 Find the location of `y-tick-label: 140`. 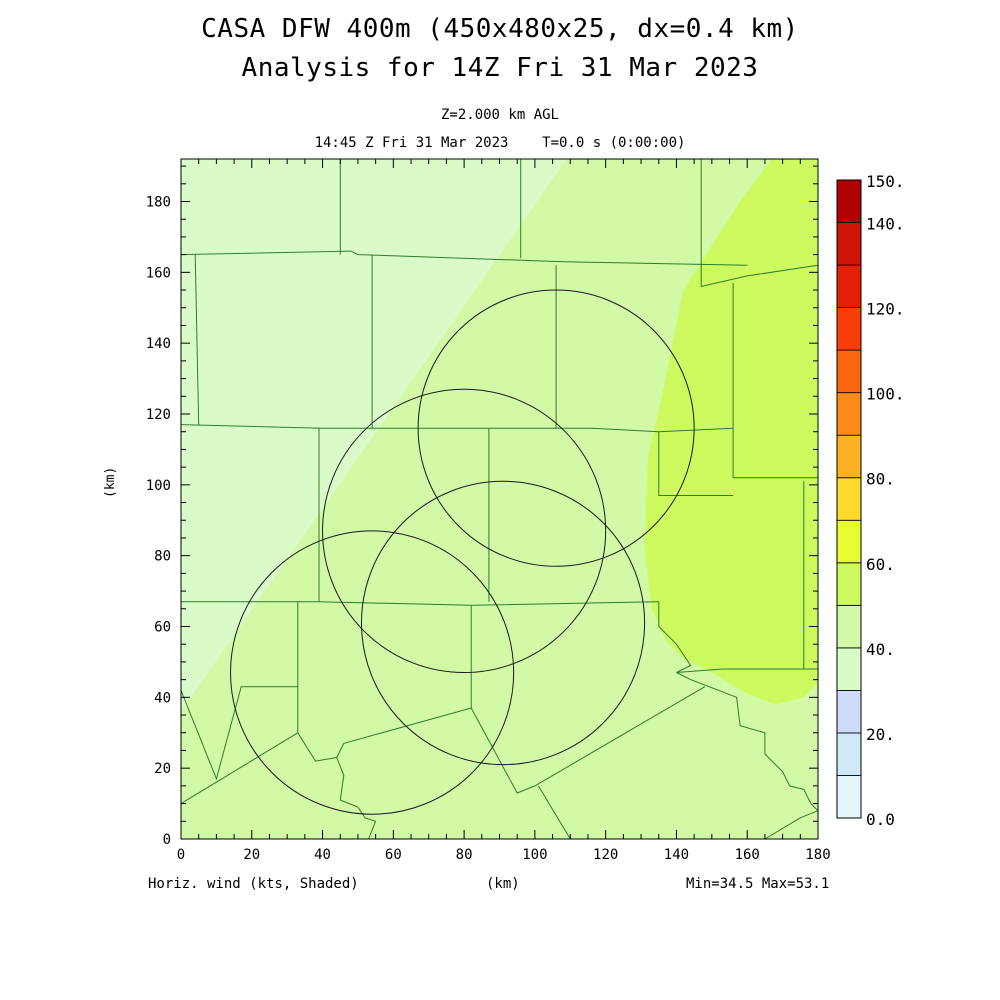

y-tick-label: 140 is located at coordinates (158, 344).